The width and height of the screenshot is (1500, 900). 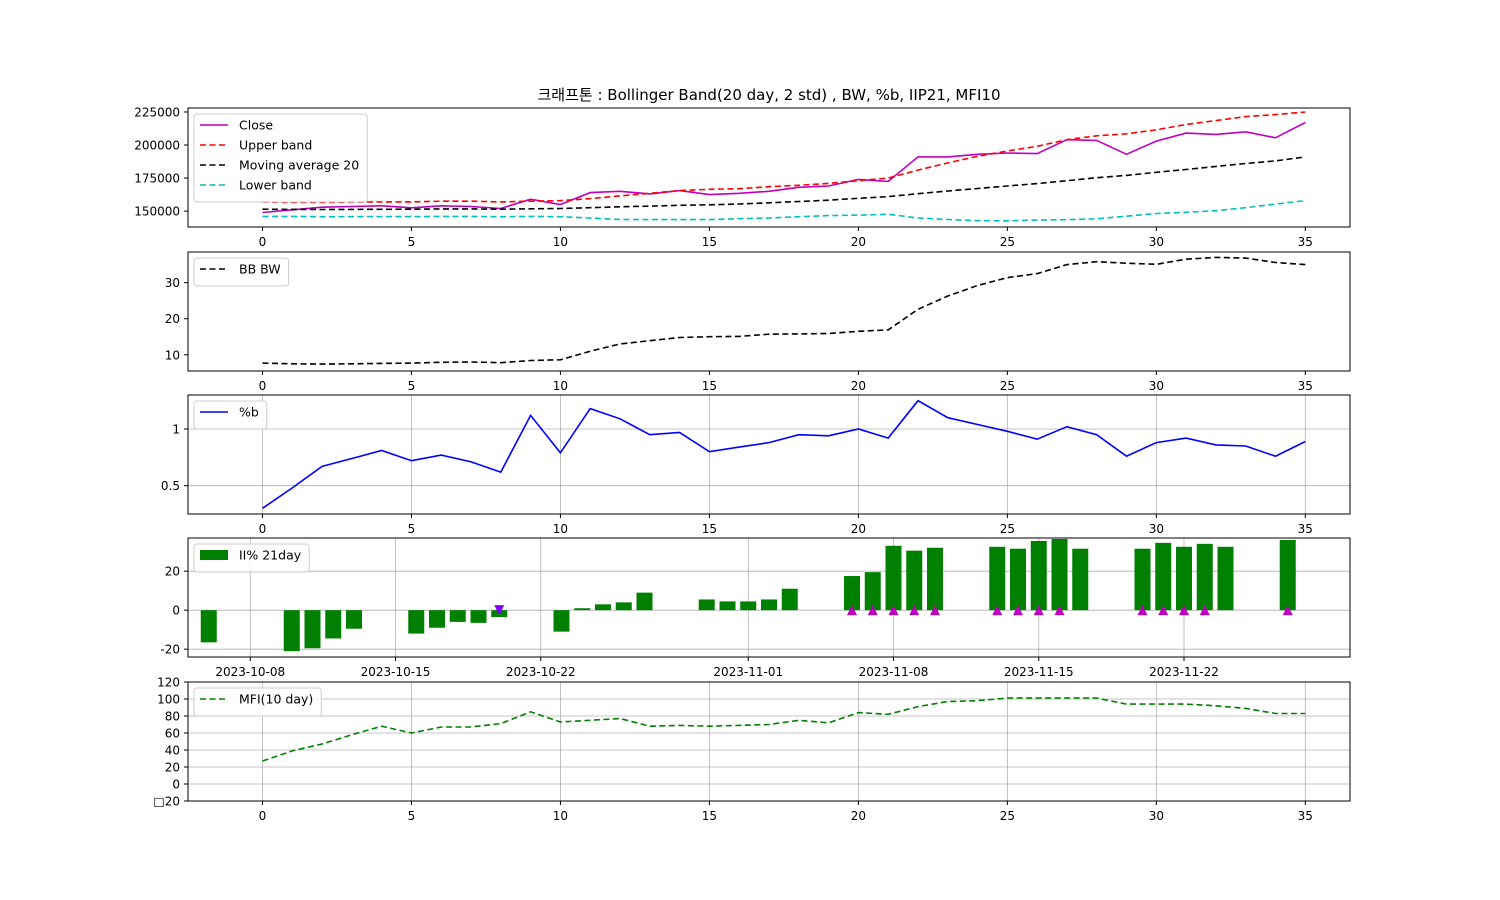 I want to click on series-line-upper-band, so click(x=784, y=157).